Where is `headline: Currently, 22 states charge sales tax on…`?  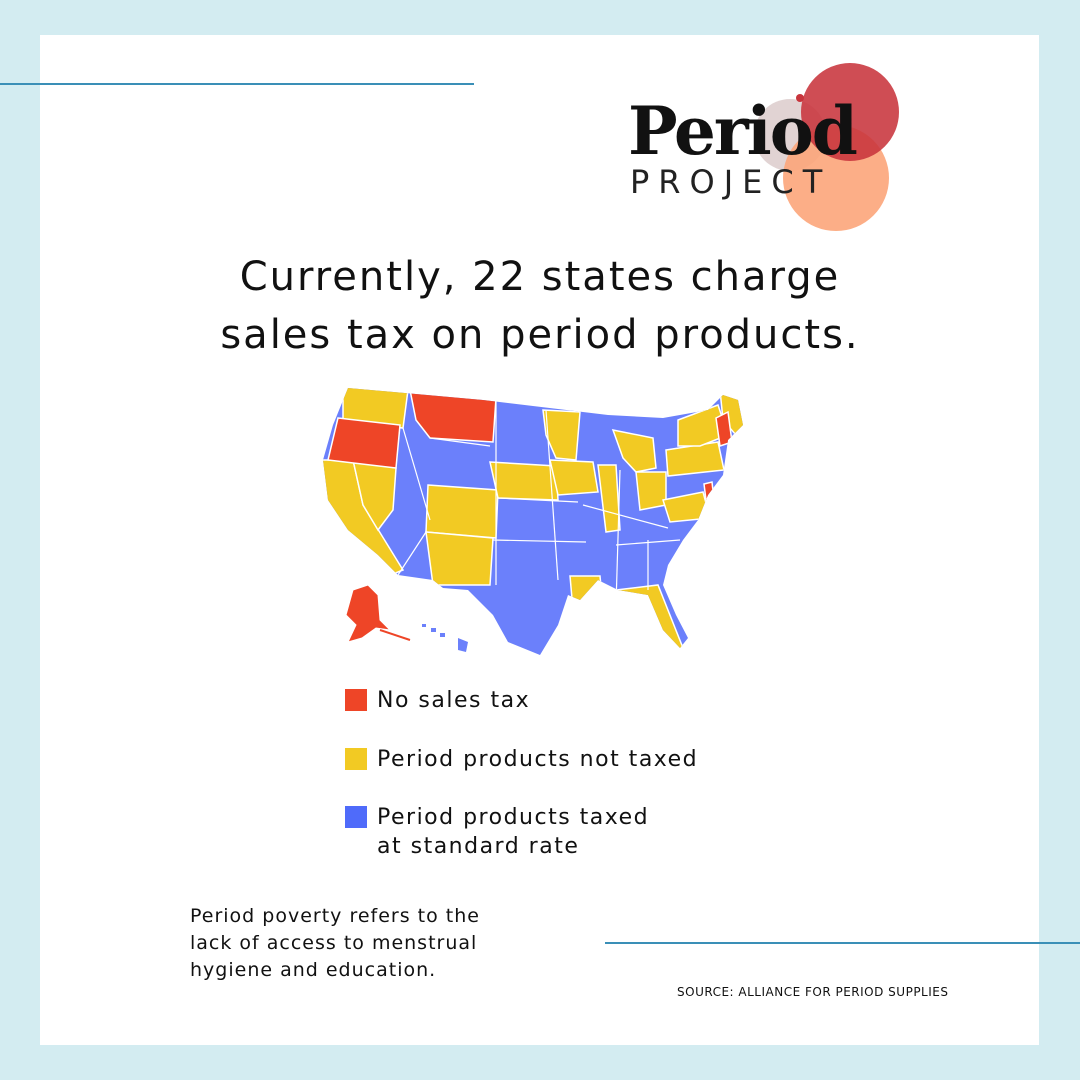
headline: Currently, 22 states charge sales tax on… is located at coordinates (540, 306).